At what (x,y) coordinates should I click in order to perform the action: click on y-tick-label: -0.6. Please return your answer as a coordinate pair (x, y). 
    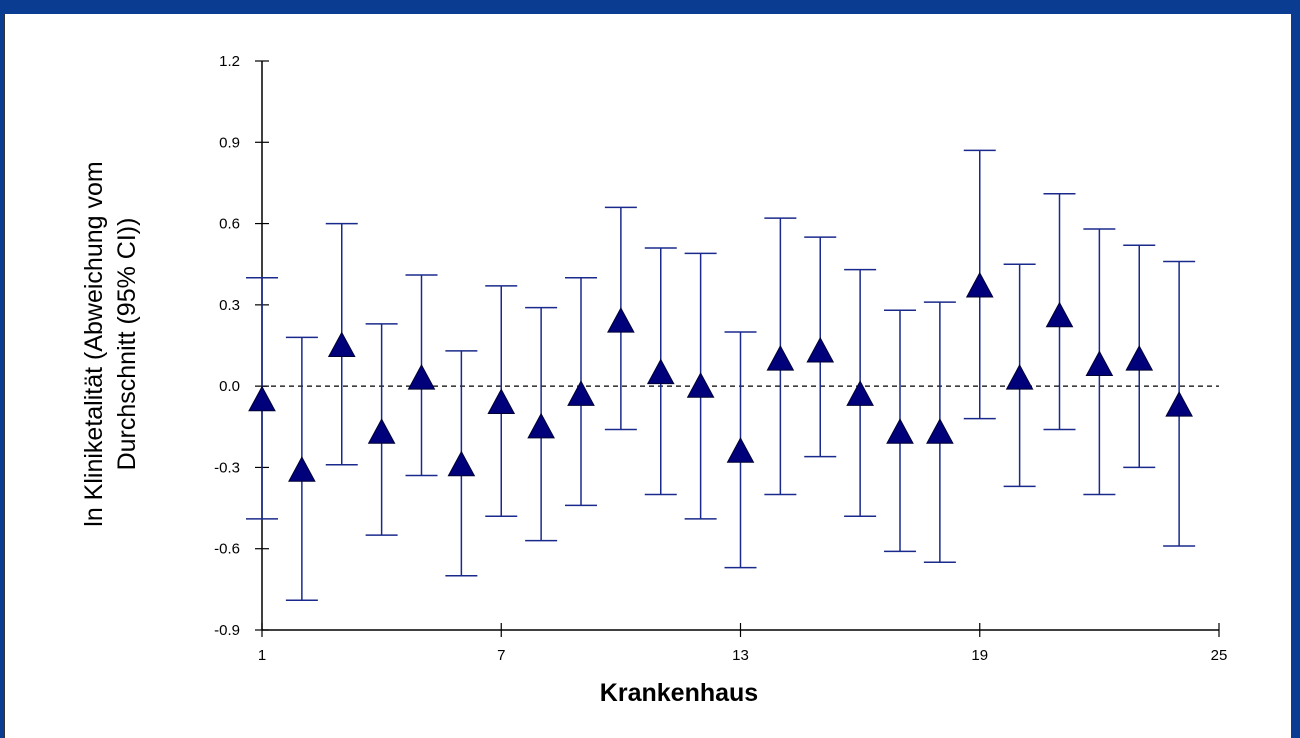
    Looking at the image, I should click on (227, 549).